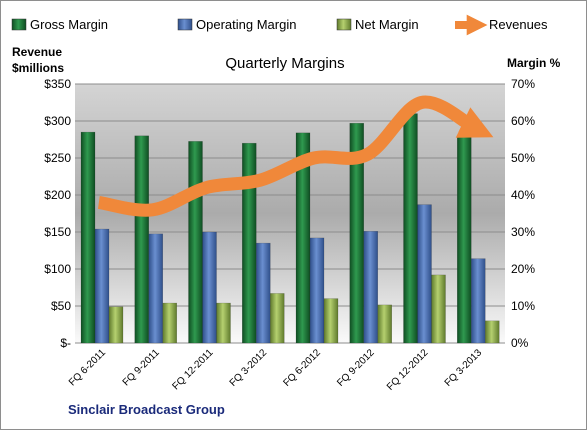  Describe the element at coordinates (37, 52) in the screenshot. I see `left-axis-title: Revenue` at that location.